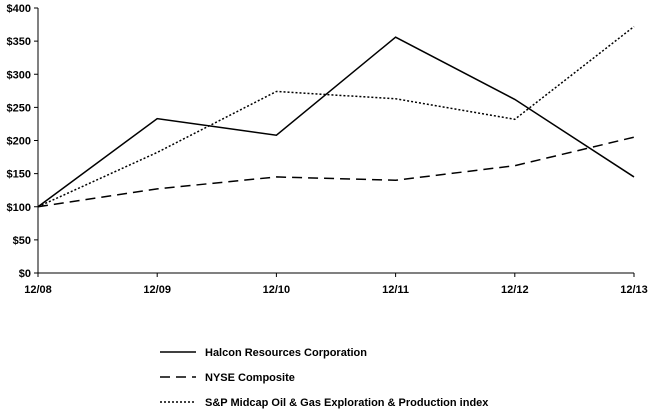  I want to click on x-tick-label: 12/08, so click(38, 290).